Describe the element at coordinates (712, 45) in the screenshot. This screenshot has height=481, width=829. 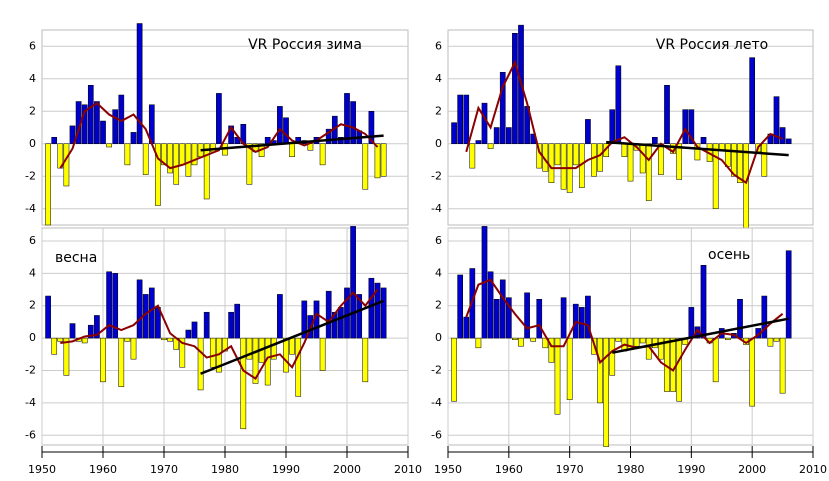
I see `chart-title: VR Россия лето` at that location.